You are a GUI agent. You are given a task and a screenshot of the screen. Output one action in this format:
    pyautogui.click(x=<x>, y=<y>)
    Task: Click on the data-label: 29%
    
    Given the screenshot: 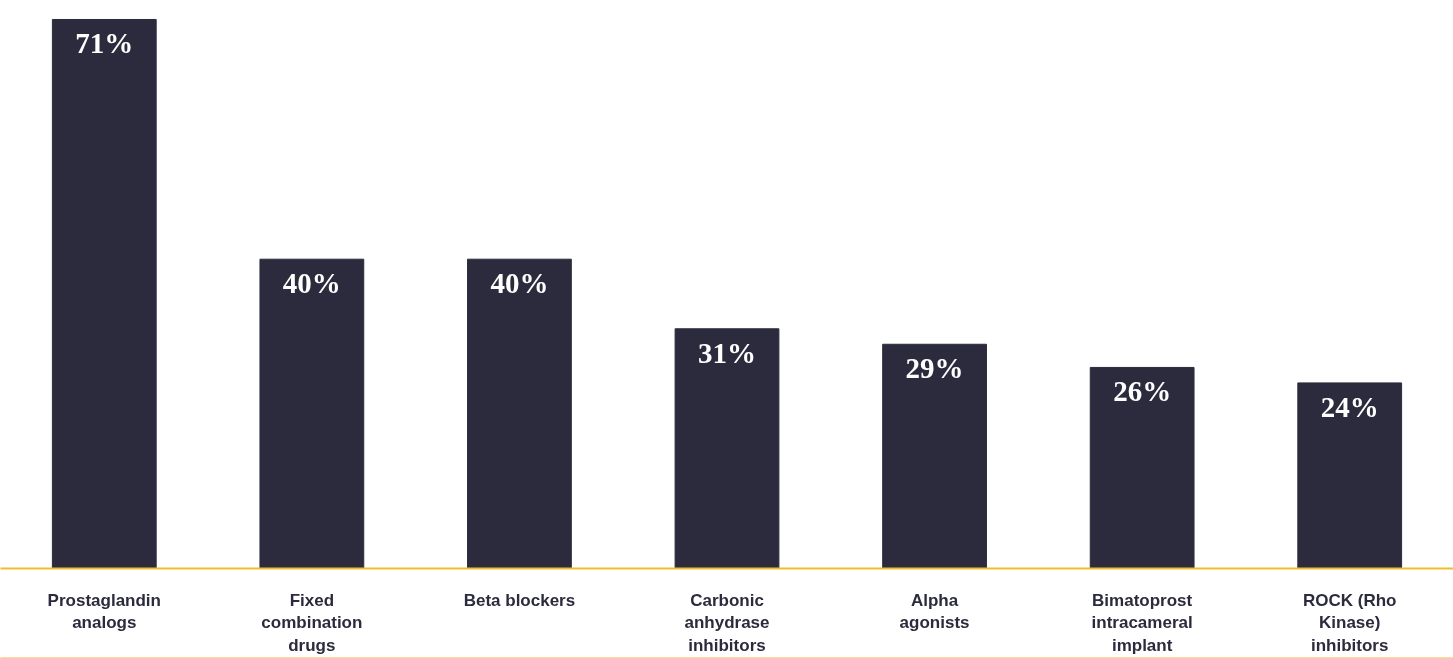 What is the action you would take?
    pyautogui.click(x=934, y=368)
    